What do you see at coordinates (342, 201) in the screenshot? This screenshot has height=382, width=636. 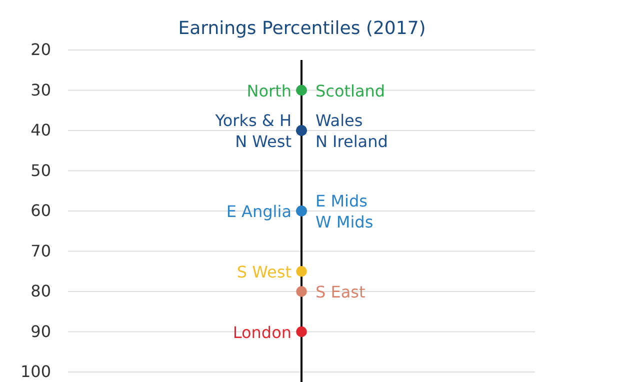 I see `series-label: E Mids` at bounding box center [342, 201].